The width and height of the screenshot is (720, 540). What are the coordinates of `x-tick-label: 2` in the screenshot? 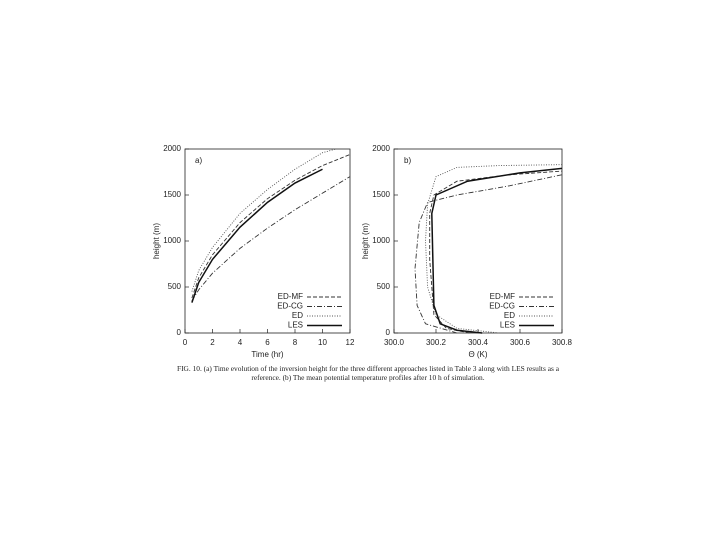 It's located at (212, 342).